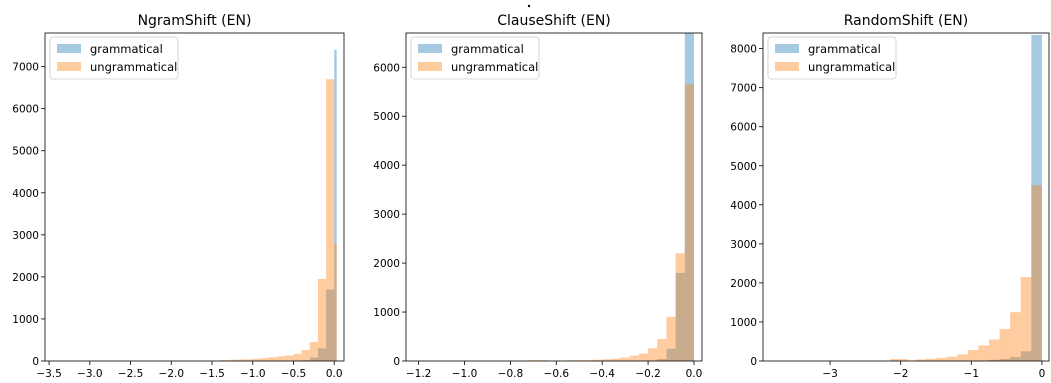 Image resolution: width=1051 pixels, height=383 pixels. Describe the element at coordinates (648, 374) in the screenshot. I see `x-tick-label: −0.2` at that location.